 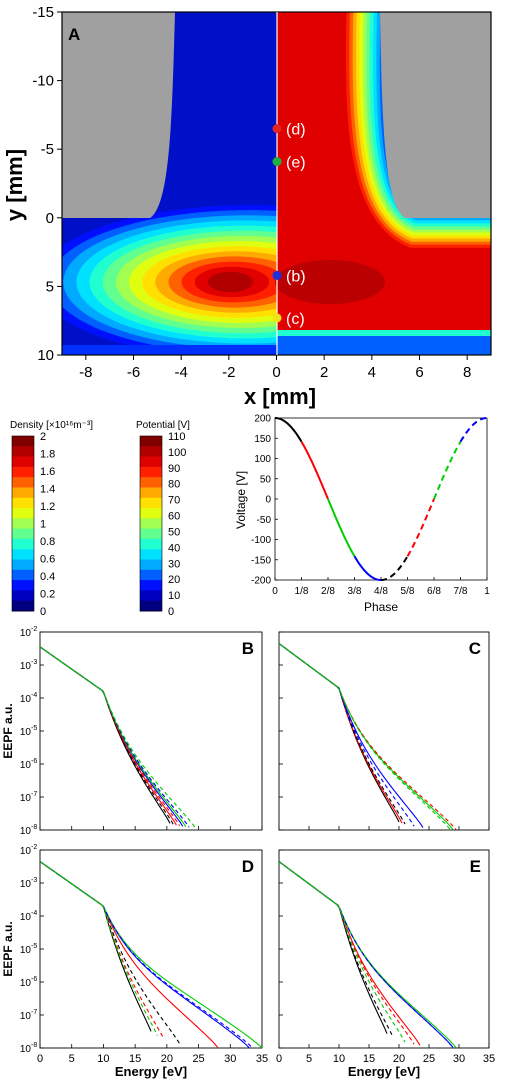 What do you see at coordinates (241, 500) in the screenshot?
I see `phase-ylabel: Voltage [V]` at bounding box center [241, 500].